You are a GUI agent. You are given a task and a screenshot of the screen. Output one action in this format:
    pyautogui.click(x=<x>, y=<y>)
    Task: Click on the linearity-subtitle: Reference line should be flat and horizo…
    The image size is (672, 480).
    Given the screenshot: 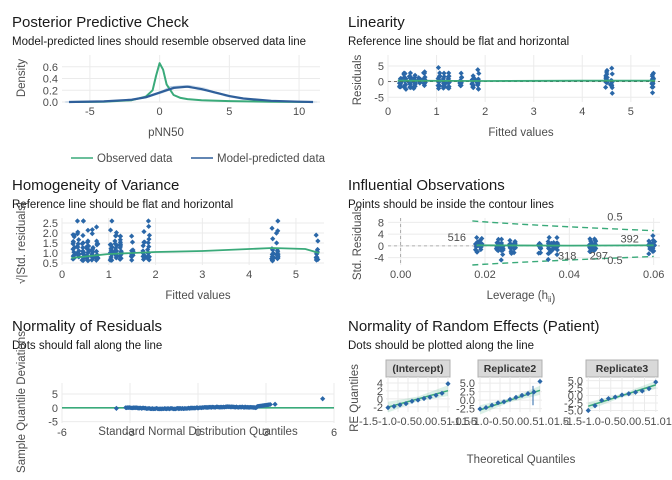 What is the action you would take?
    pyautogui.click(x=458, y=42)
    